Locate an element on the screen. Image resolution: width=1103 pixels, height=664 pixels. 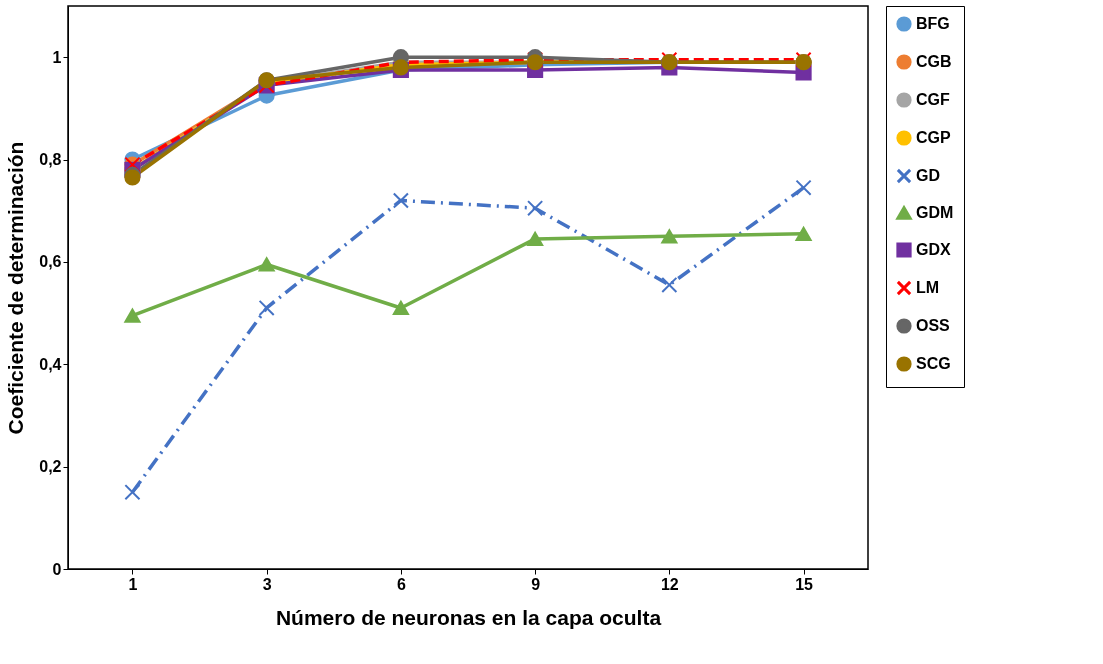
x-tick-label: 3 is located at coordinates (267, 584).